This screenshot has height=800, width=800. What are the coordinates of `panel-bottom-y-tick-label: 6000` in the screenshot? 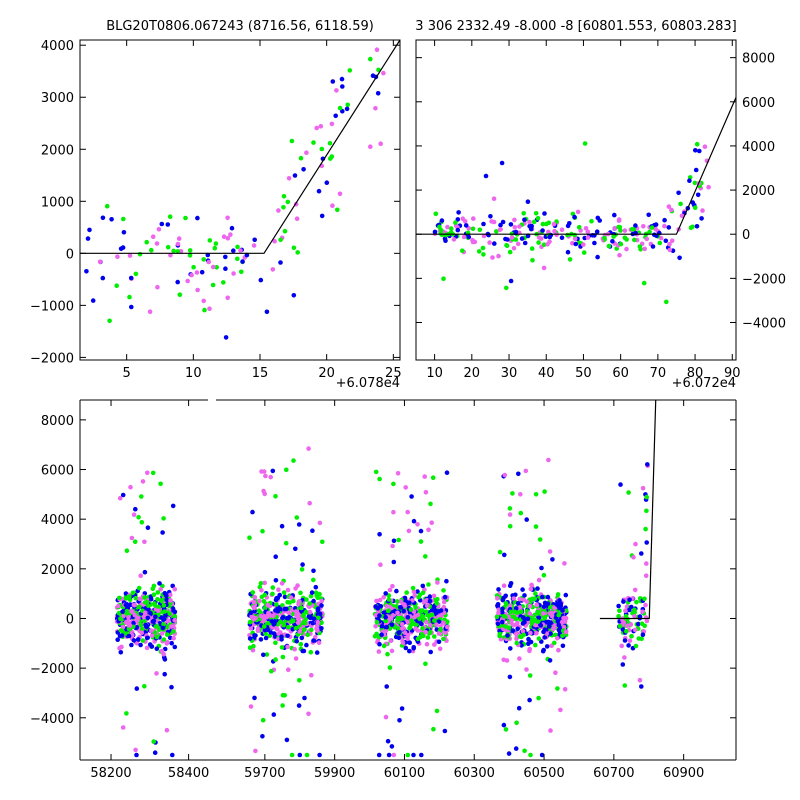 It's located at (57, 471).